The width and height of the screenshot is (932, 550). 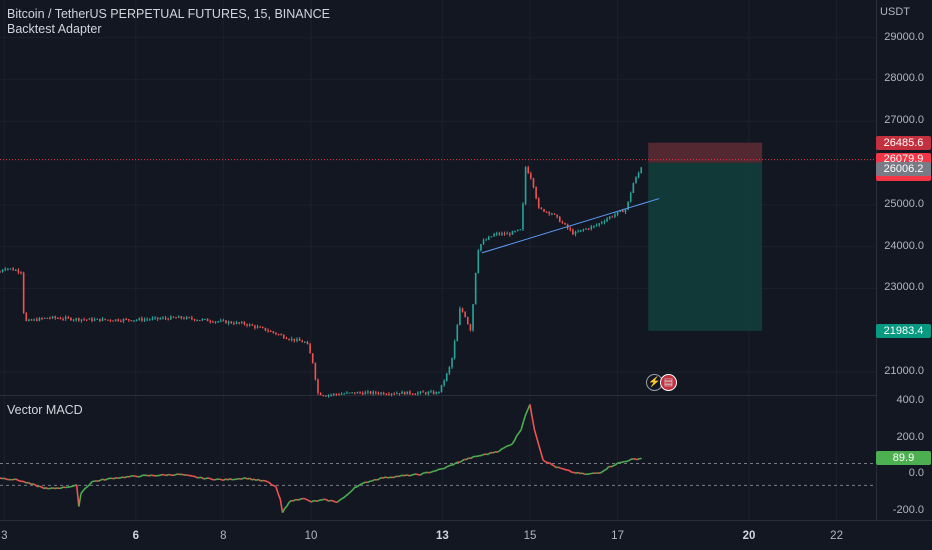 What do you see at coordinates (903, 168) in the screenshot?
I see `entry-price-badge: 26006.2` at bounding box center [903, 168].